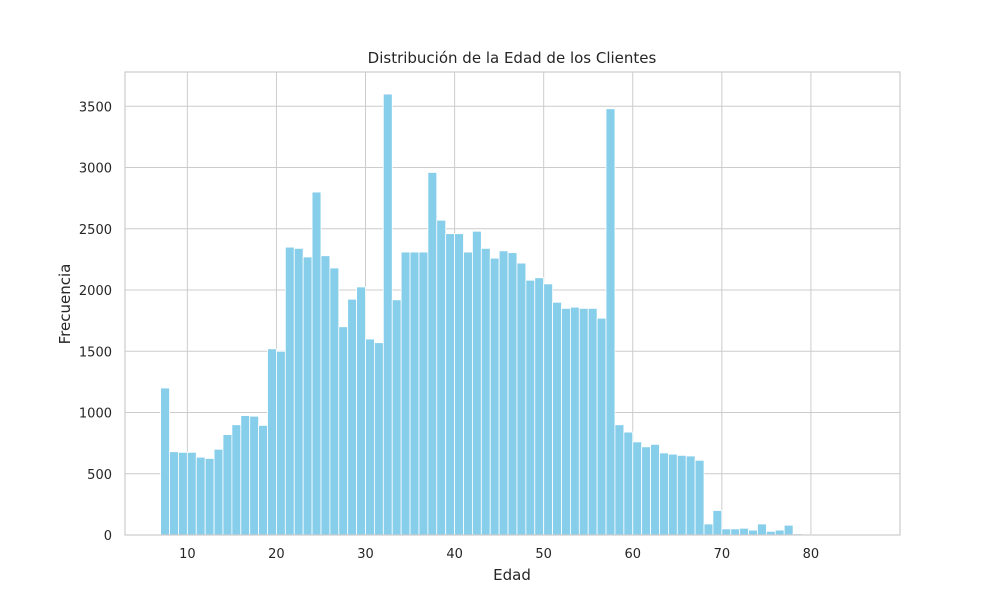 The width and height of the screenshot is (1000, 600). What do you see at coordinates (543, 554) in the screenshot?
I see `x-tick-label: 50` at bounding box center [543, 554].